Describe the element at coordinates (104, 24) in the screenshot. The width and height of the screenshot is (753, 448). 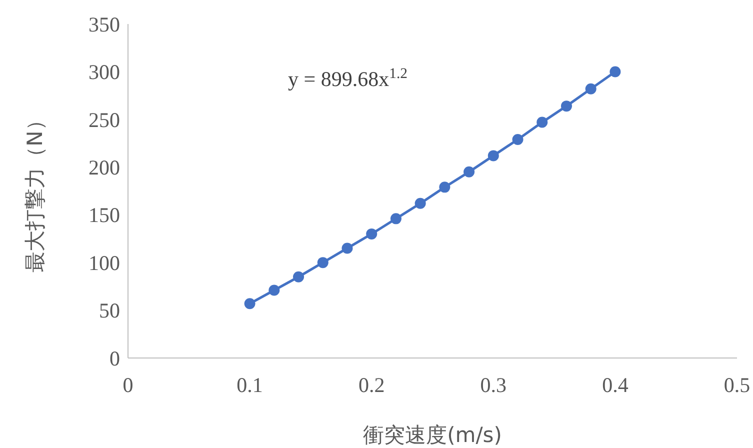
I see `y-tick-label: 350` at that location.